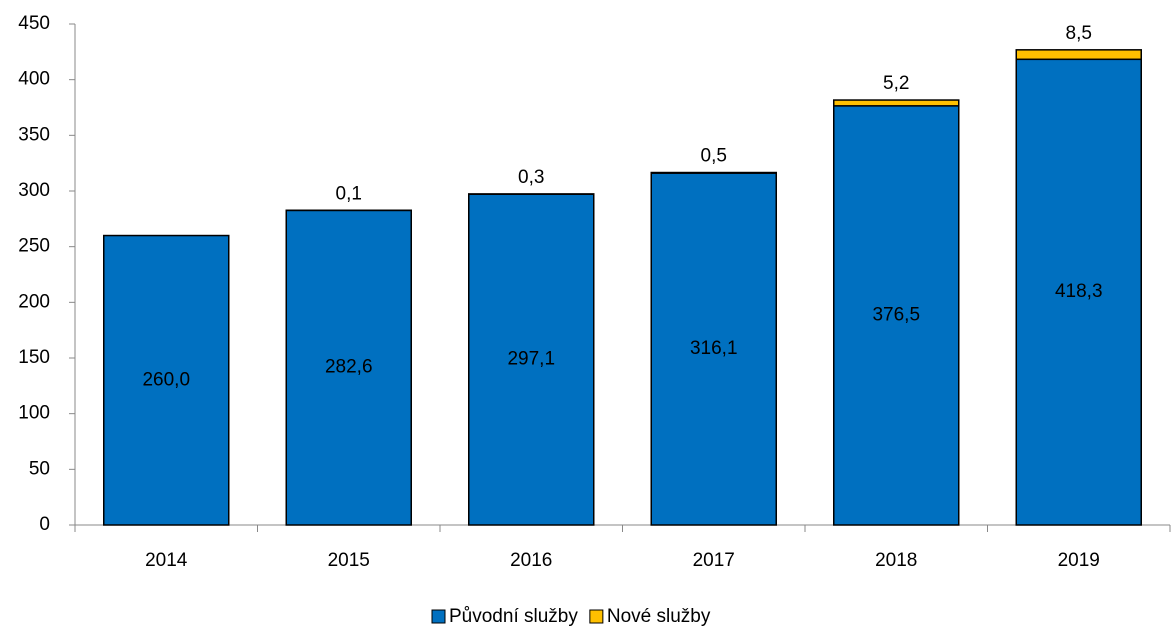 The image size is (1171, 628). Describe the element at coordinates (34, 413) in the screenshot. I see `y-tick-label: 100` at that location.